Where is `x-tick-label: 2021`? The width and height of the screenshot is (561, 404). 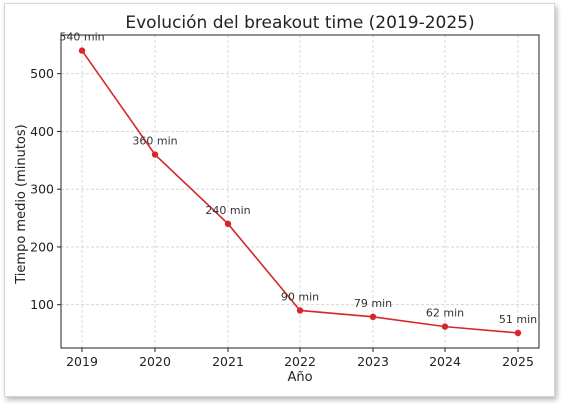 x-tick-label: 2021 is located at coordinates (228, 361).